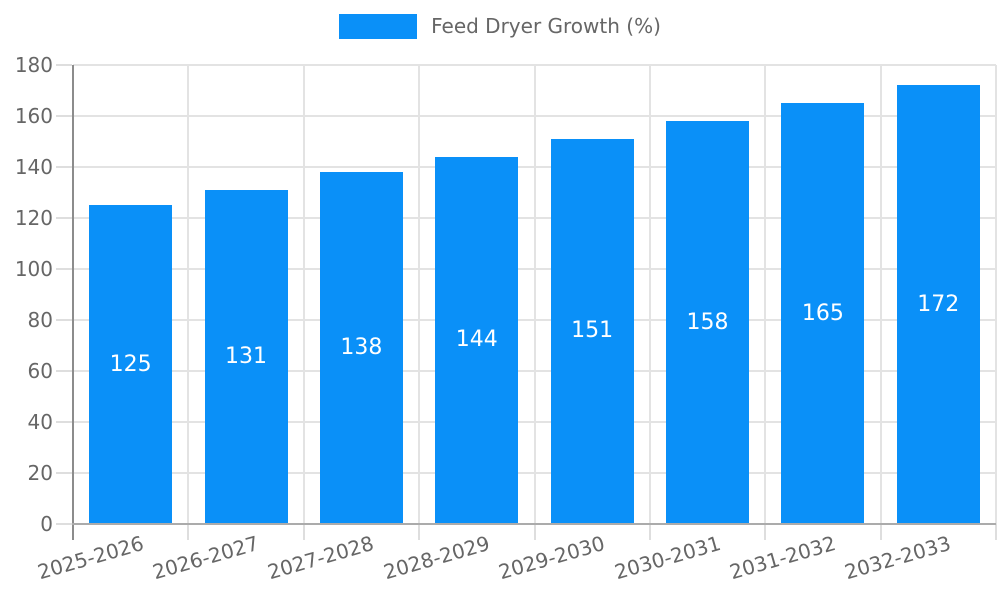  Describe the element at coordinates (546, 26) in the screenshot. I see `legend-label: Feed Dryer Growth (%)` at that location.